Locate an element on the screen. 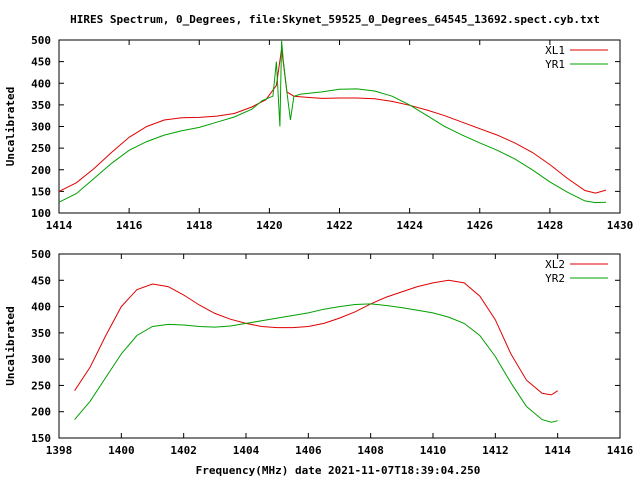 The width and height of the screenshot is (640, 480). x-tick-label: 1420 is located at coordinates (269, 225).